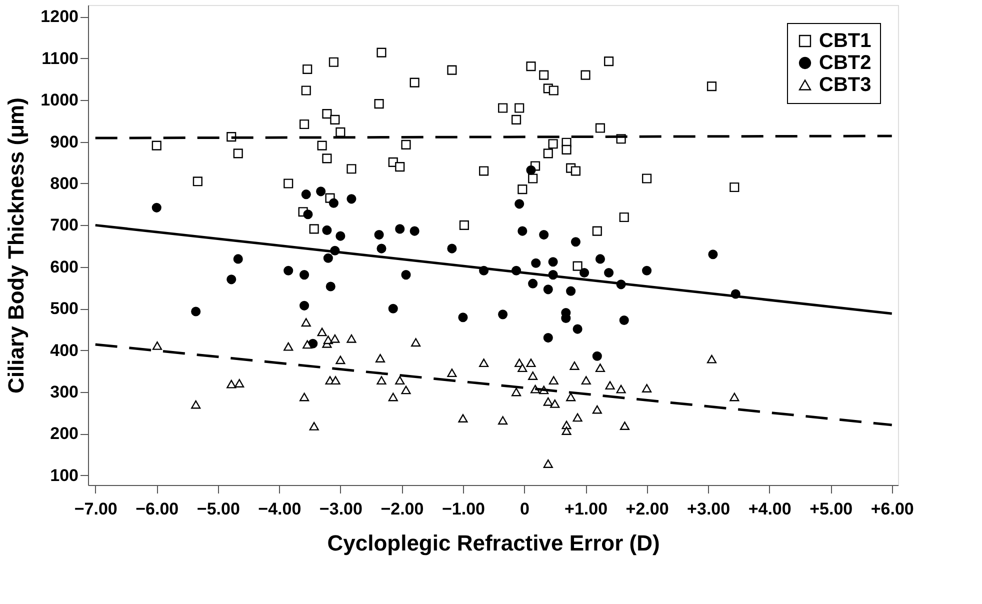 The width and height of the screenshot is (982, 604). What do you see at coordinates (770, 509) in the screenshot?
I see `x-tick-label: +4.00` at bounding box center [770, 509].